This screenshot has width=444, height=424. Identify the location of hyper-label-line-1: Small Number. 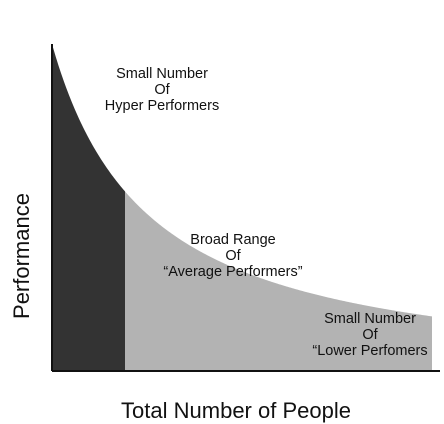
(162, 74).